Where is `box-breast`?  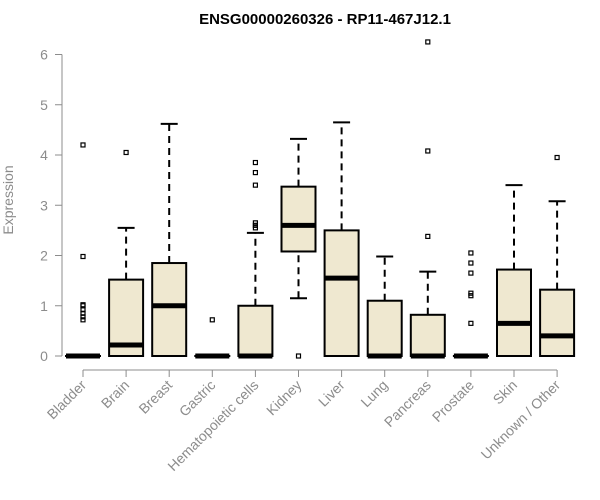
box-breast is located at coordinates (169, 240).